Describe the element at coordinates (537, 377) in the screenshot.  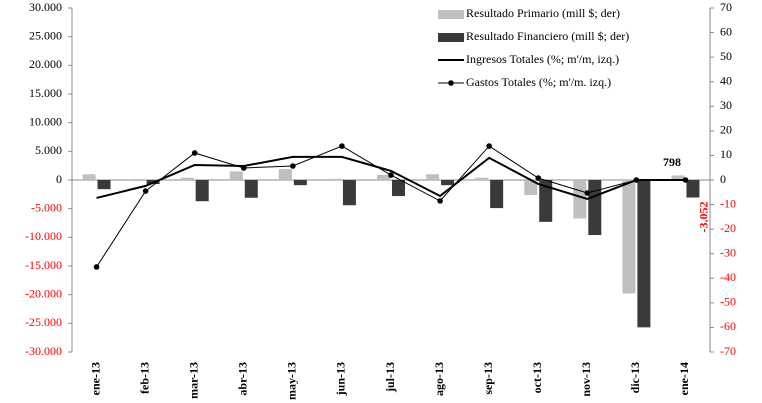
I see `x-tick-label: oct-13` at that location.